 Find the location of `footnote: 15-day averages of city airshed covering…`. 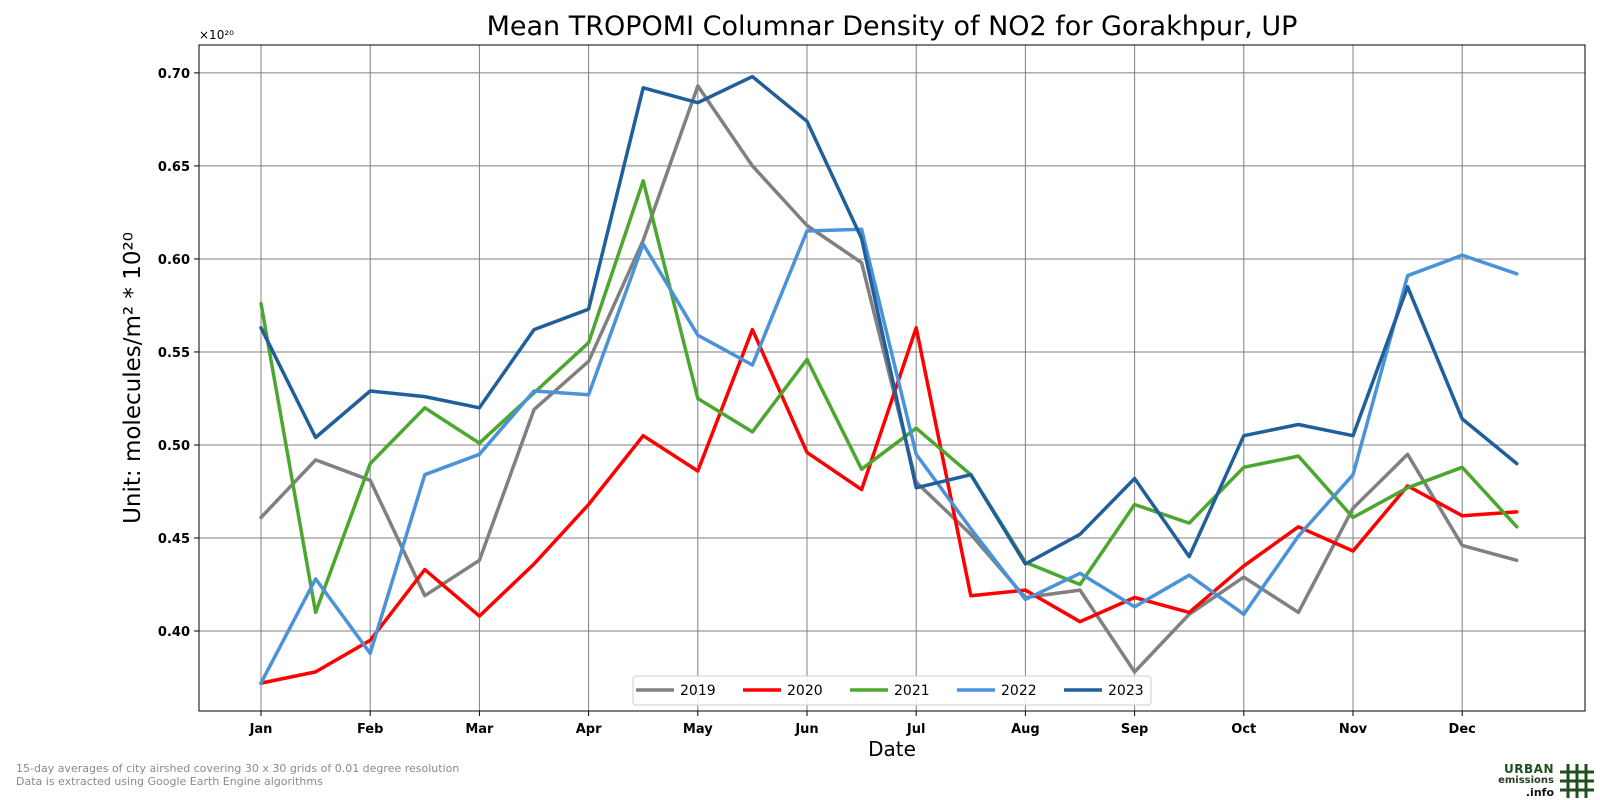

footnote: 15-day averages of city airshed covering… is located at coordinates (237, 775).